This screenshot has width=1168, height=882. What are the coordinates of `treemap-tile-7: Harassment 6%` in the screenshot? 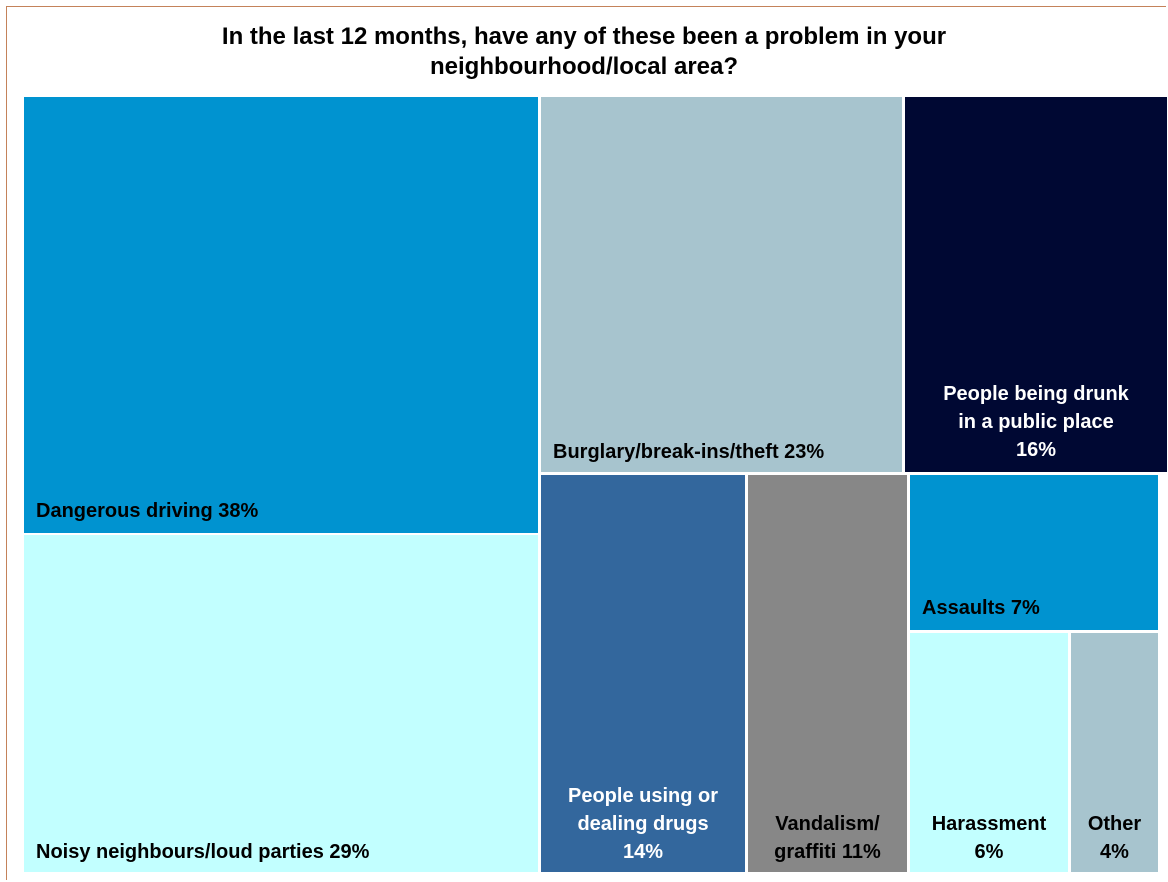 It's located at (989, 752).